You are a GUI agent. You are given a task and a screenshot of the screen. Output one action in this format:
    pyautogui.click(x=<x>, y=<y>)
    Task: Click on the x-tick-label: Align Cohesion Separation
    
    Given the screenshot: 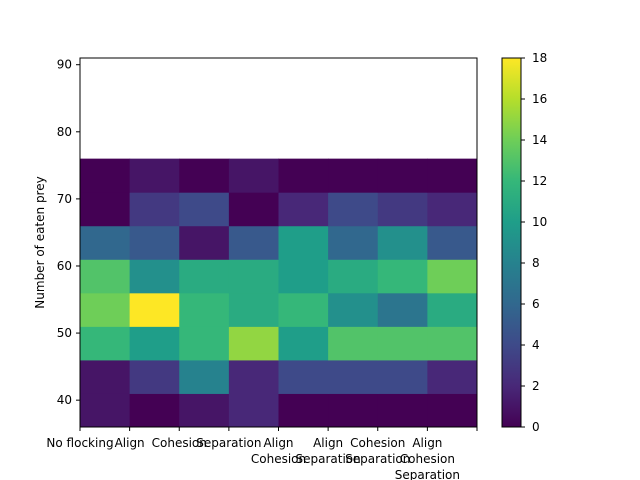 What is the action you would take?
    pyautogui.click(x=427, y=458)
    